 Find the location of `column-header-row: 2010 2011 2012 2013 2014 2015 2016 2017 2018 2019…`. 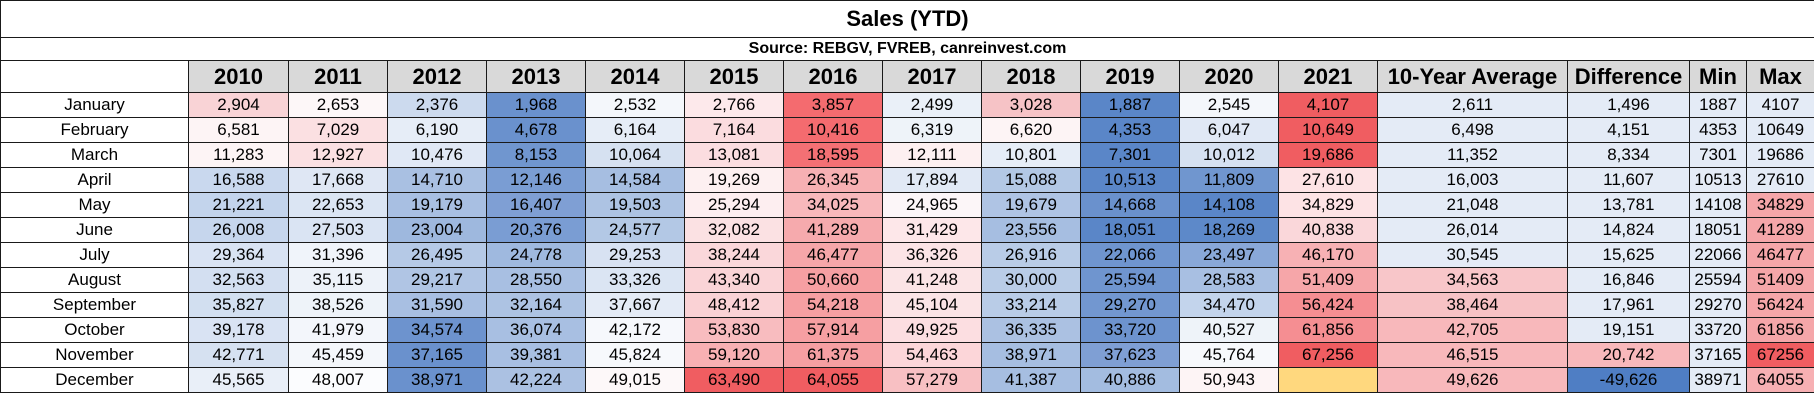

column-header-row: 2010 2011 2012 2013 2014 2015 2016 2017 2018 2019… is located at coordinates (907, 76).